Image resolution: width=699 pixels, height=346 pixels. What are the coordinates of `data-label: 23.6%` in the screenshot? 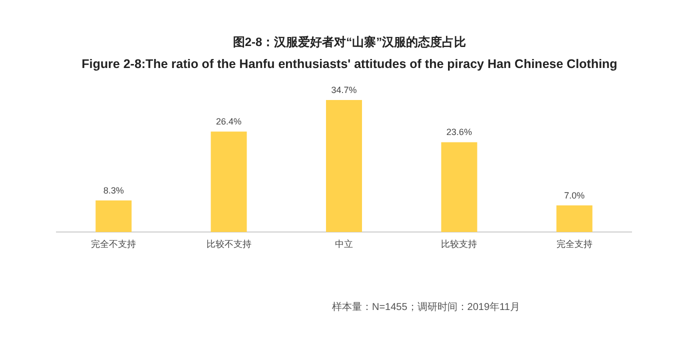 It's located at (459, 132).